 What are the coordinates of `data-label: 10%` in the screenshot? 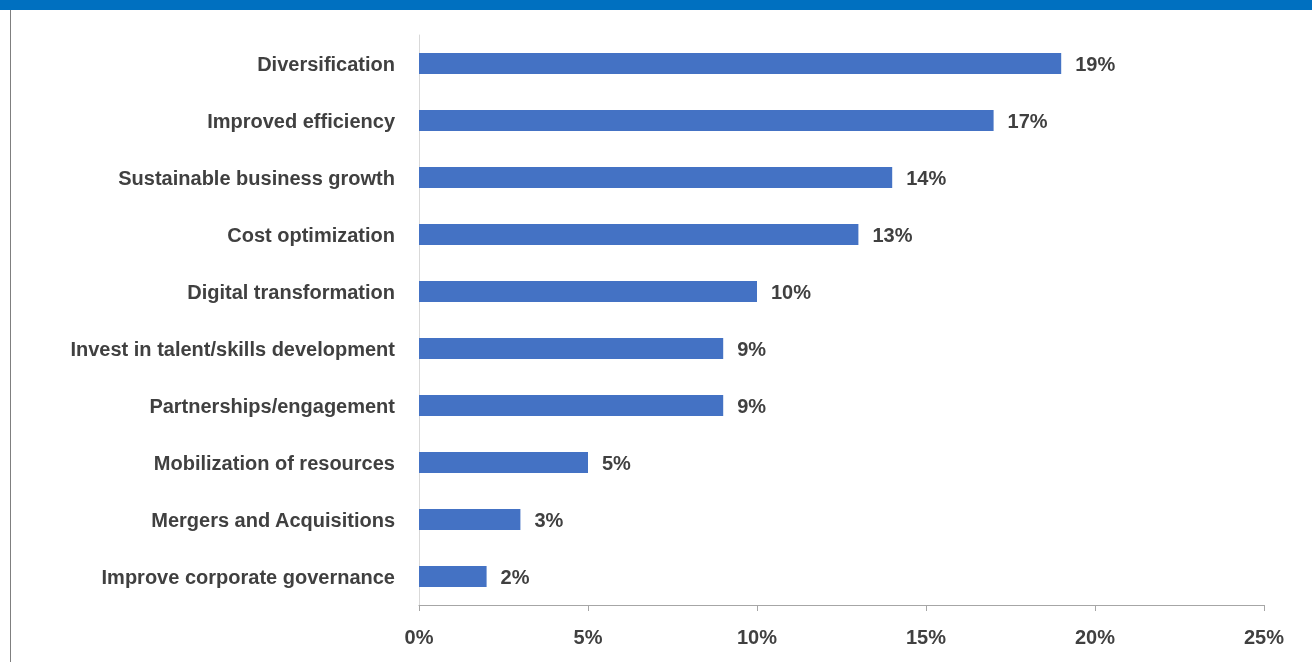 It's located at (791, 291).